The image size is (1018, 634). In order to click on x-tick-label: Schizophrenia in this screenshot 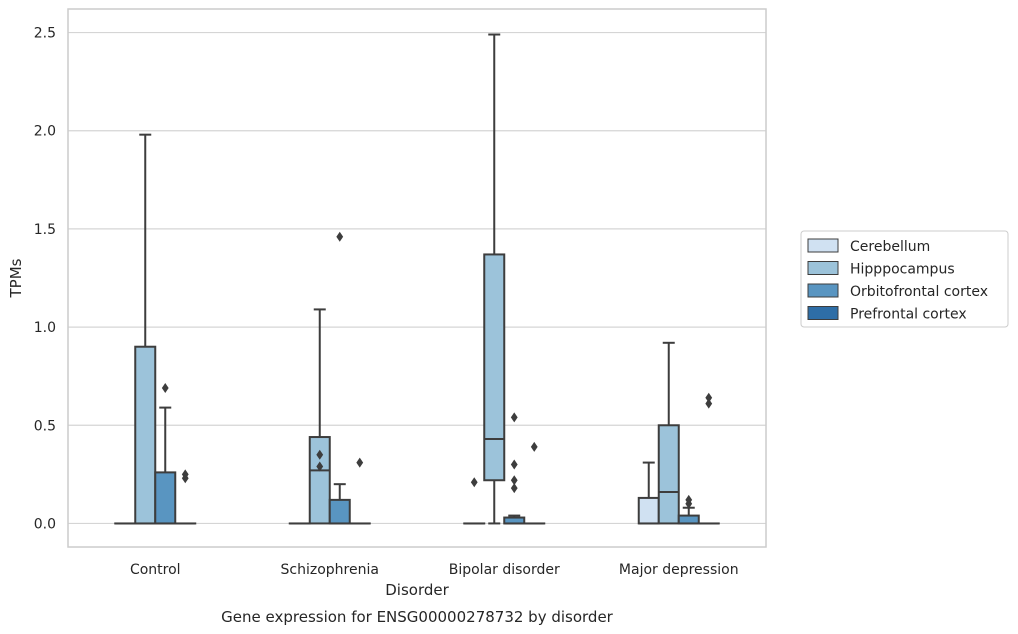, I will do `click(330, 570)`.